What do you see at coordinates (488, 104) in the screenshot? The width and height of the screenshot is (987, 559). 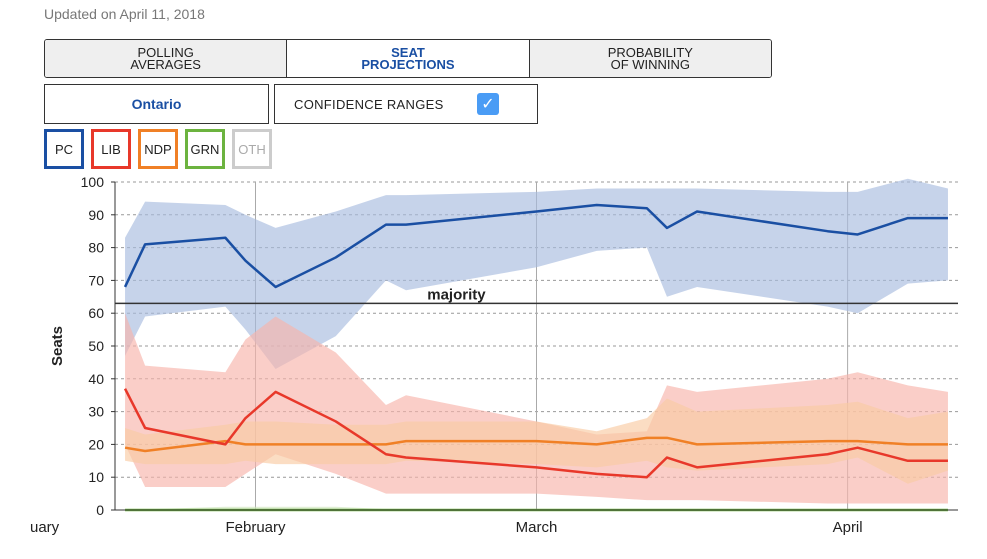 I see `checkbox-checked-icon: ✓` at bounding box center [488, 104].